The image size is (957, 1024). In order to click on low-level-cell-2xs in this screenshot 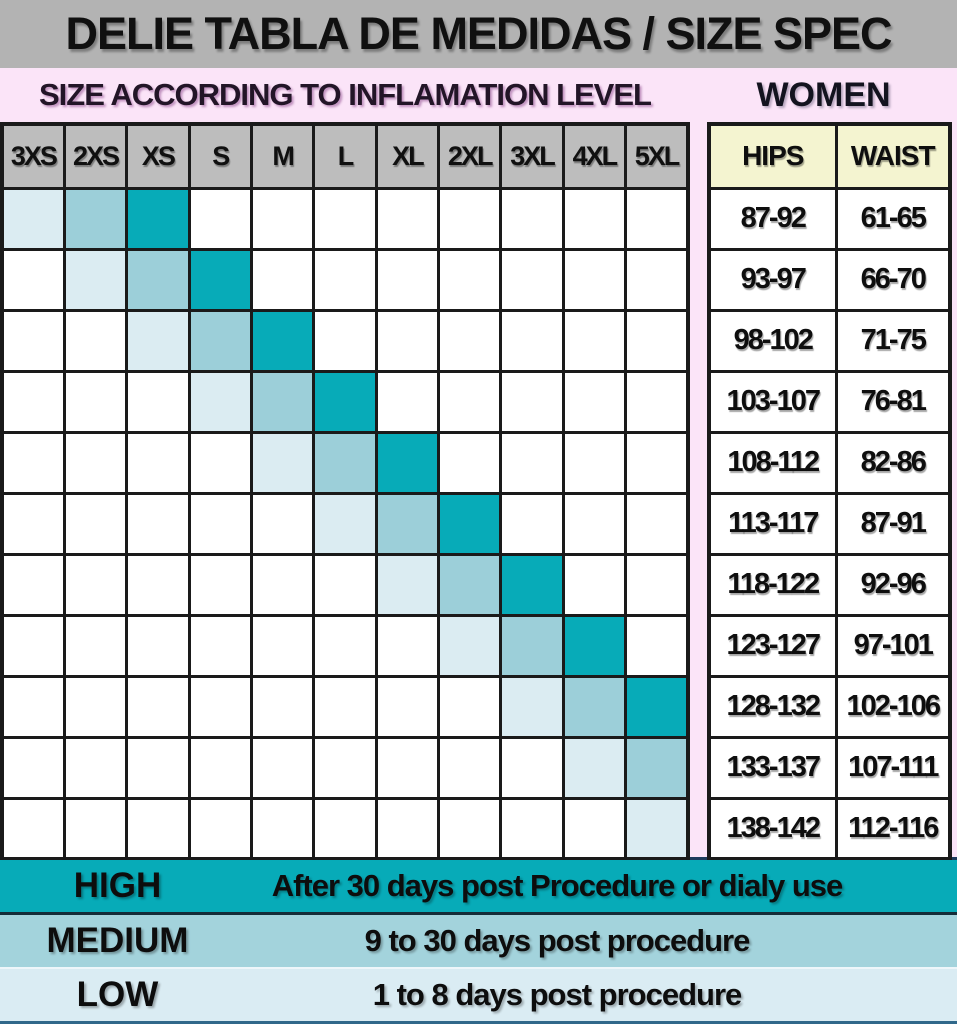, I will do `click(95, 279)`.